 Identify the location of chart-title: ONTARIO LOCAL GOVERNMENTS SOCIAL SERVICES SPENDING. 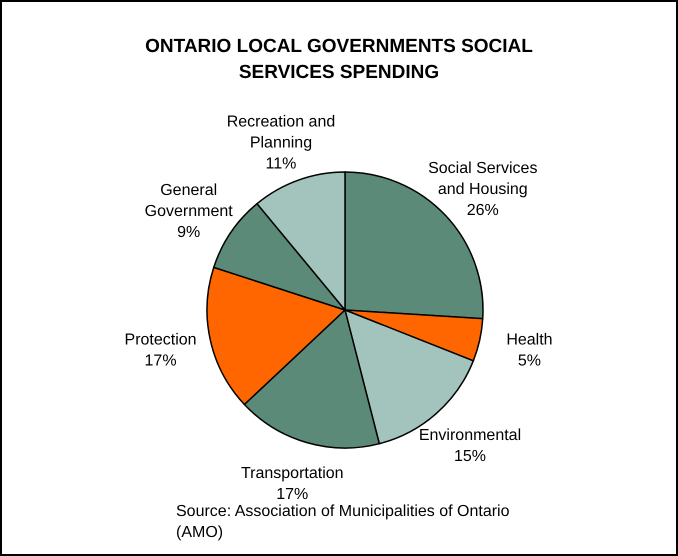
(339, 59).